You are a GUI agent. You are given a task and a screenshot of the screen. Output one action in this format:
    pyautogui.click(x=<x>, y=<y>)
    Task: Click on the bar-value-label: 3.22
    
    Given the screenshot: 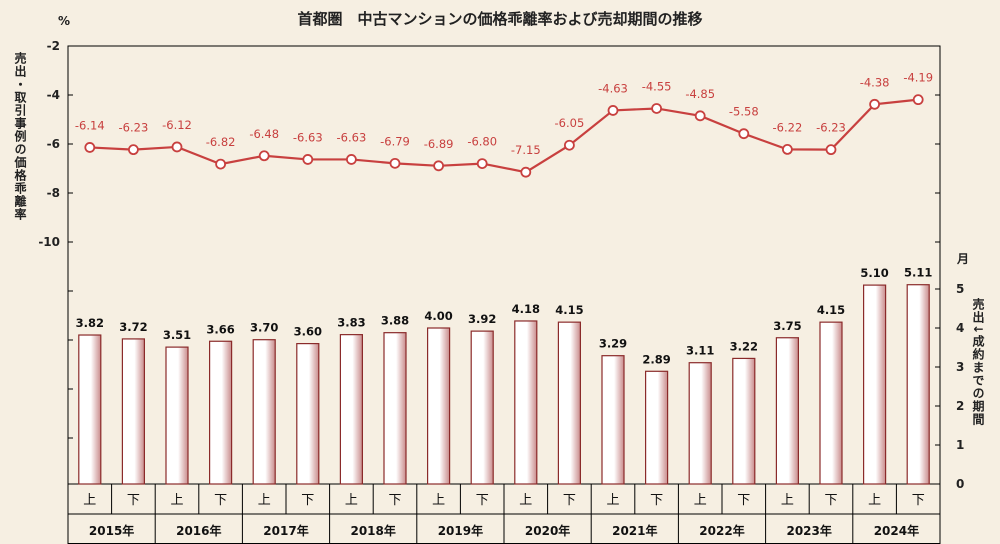 What is the action you would take?
    pyautogui.click(x=744, y=346)
    